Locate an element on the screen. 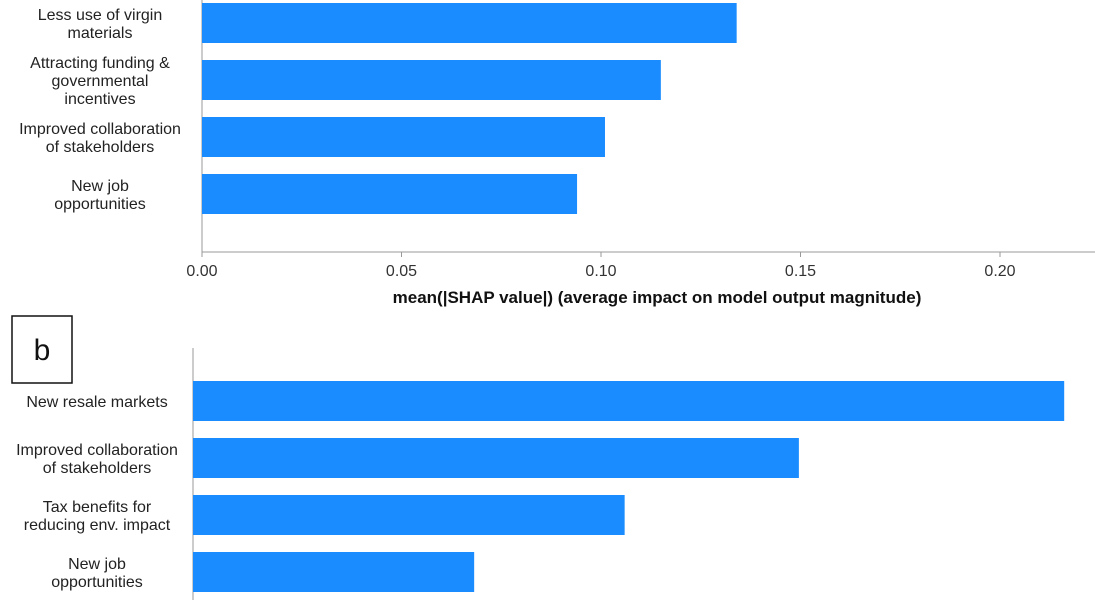 The width and height of the screenshot is (1095, 600). panel-a-x-tick-label: 0.05 is located at coordinates (401, 271).